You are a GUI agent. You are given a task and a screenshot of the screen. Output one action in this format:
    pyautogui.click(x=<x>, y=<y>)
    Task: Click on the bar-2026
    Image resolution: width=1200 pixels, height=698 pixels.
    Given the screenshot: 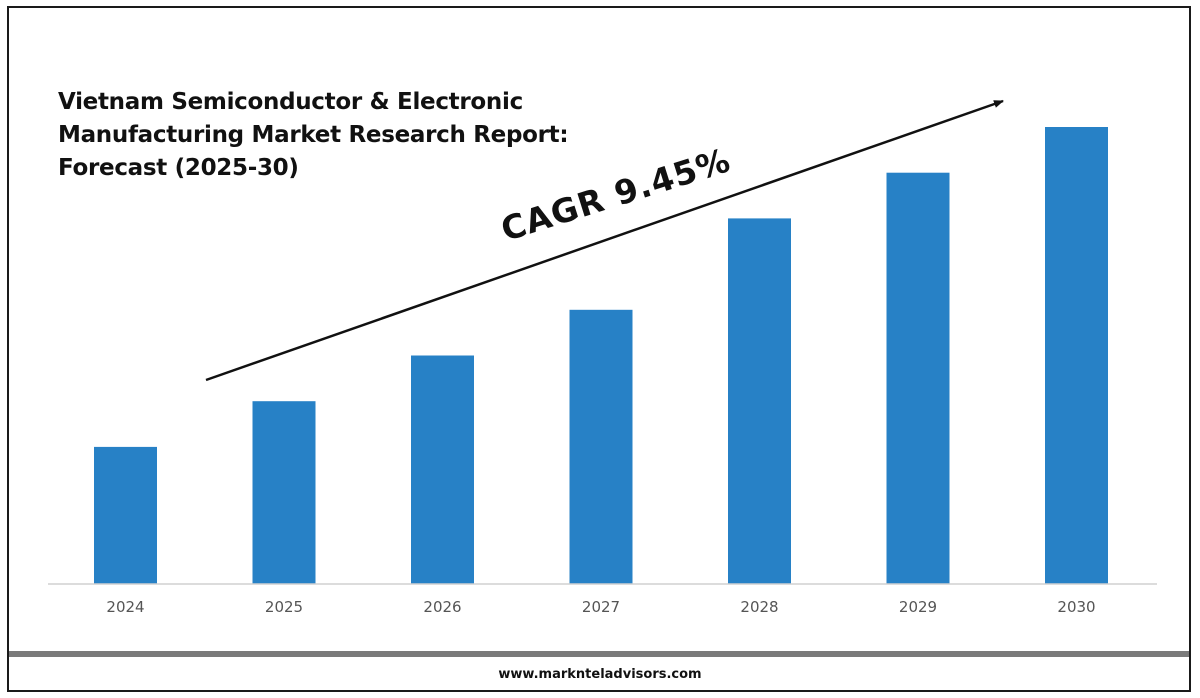 What is the action you would take?
    pyautogui.click(x=442, y=469)
    